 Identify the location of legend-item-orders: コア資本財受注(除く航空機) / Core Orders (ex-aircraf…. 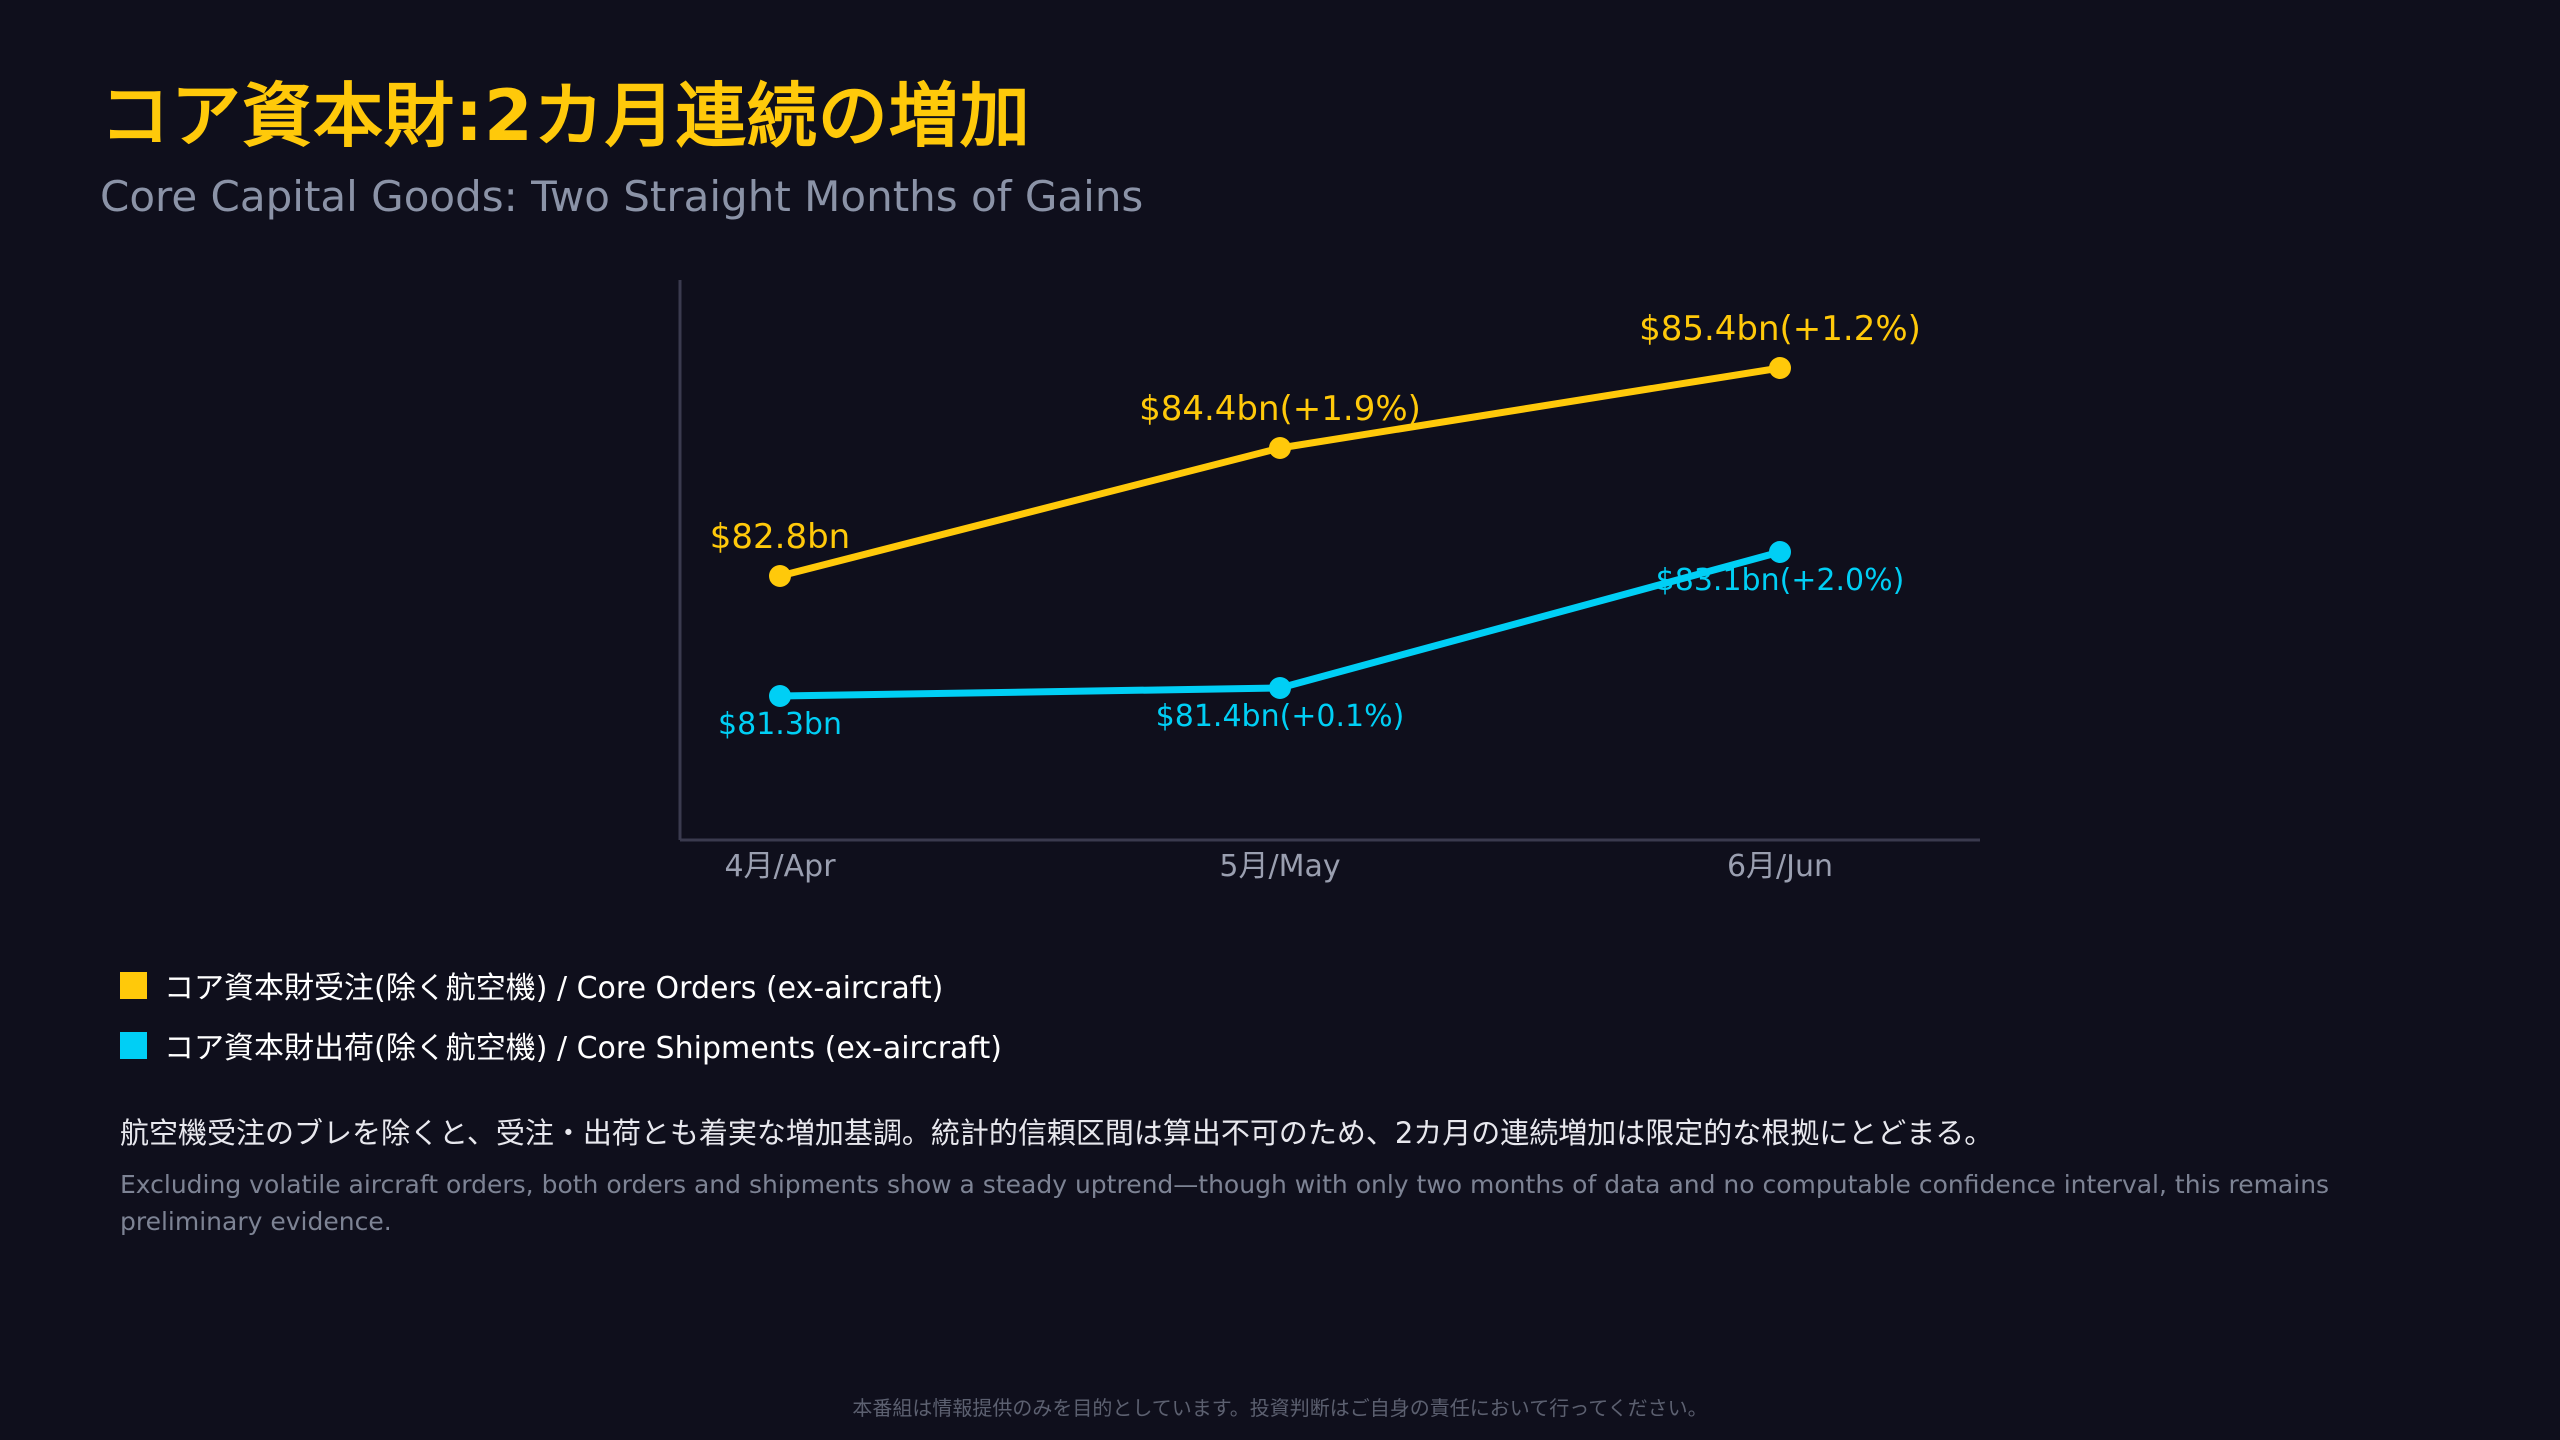
(561, 985).